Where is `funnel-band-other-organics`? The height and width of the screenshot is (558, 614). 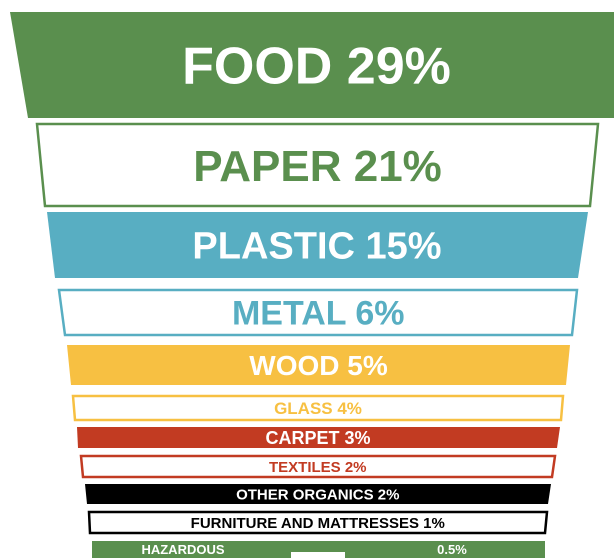
funnel-band-other-organics is located at coordinates (318, 494).